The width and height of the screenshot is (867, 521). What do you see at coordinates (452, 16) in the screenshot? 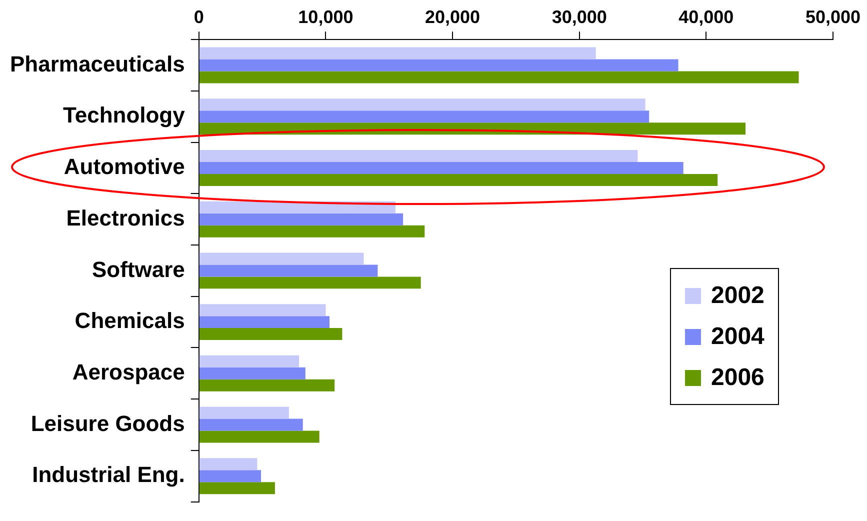
I see `x-tick-label: 20,000` at bounding box center [452, 16].